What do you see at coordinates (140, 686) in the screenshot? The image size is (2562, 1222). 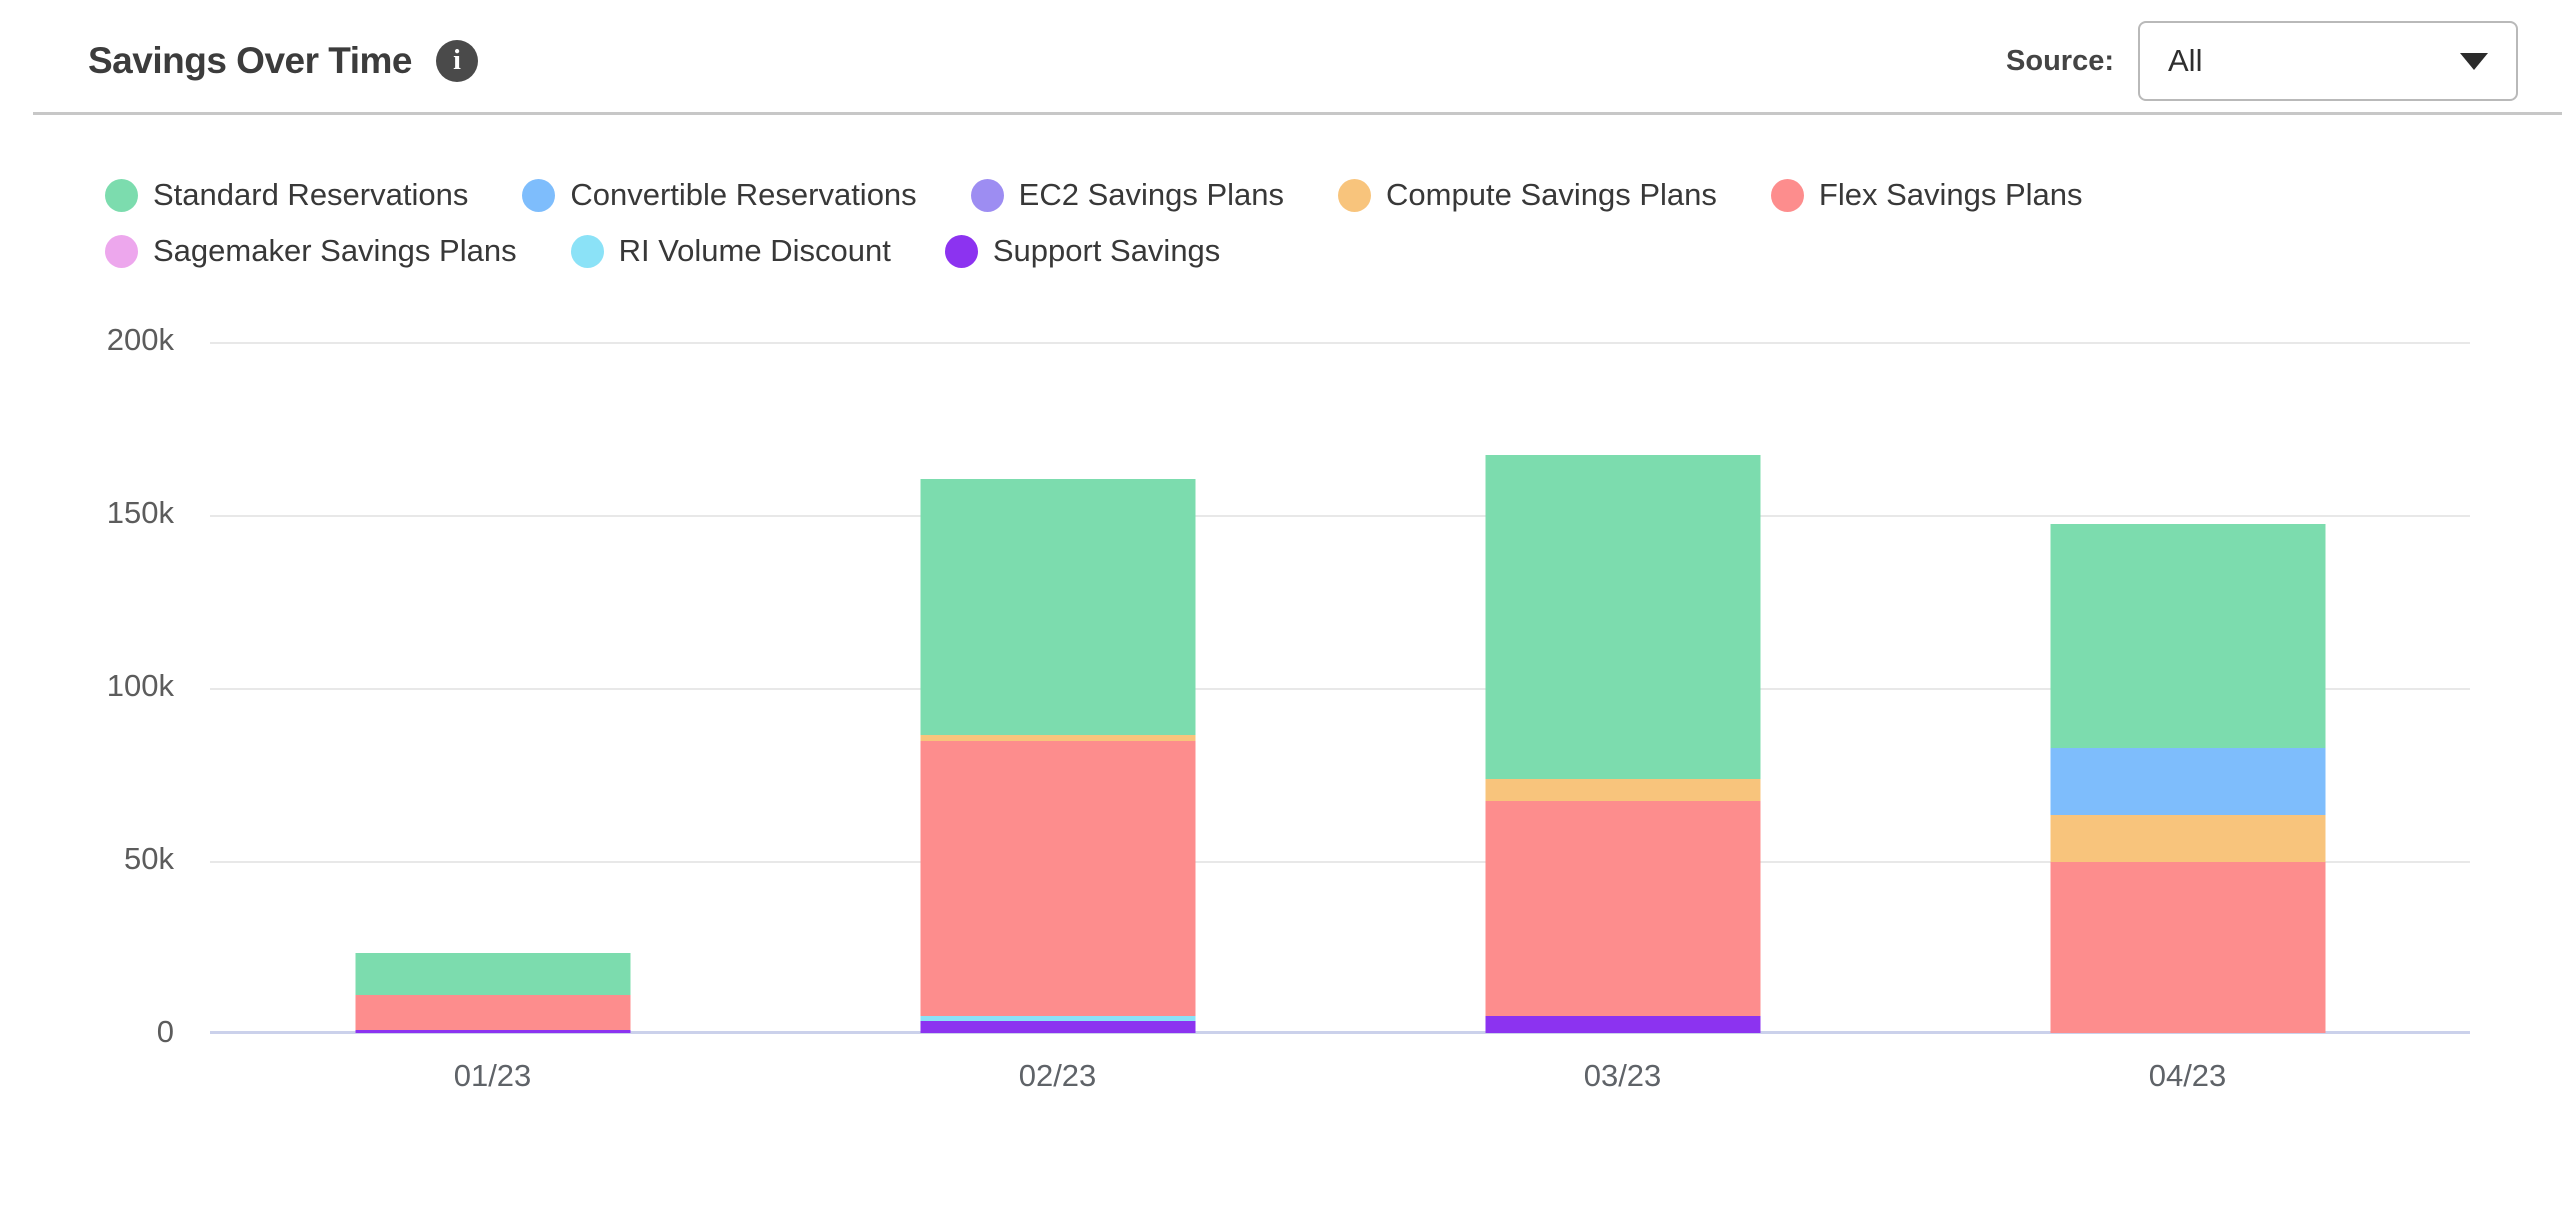 I see `y-tick-100k: 100k` at bounding box center [140, 686].